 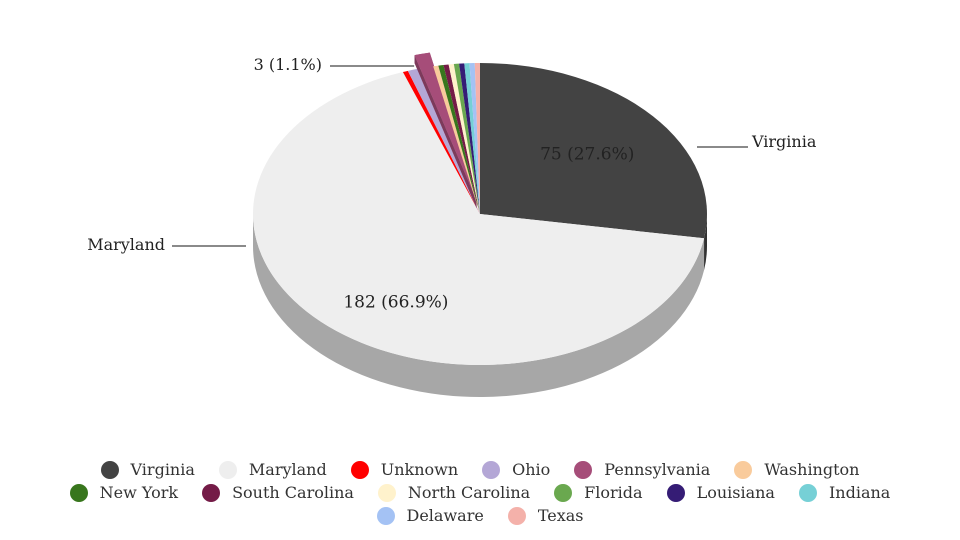 What do you see at coordinates (735, 492) in the screenshot?
I see `legend-label: Louisiana` at bounding box center [735, 492].